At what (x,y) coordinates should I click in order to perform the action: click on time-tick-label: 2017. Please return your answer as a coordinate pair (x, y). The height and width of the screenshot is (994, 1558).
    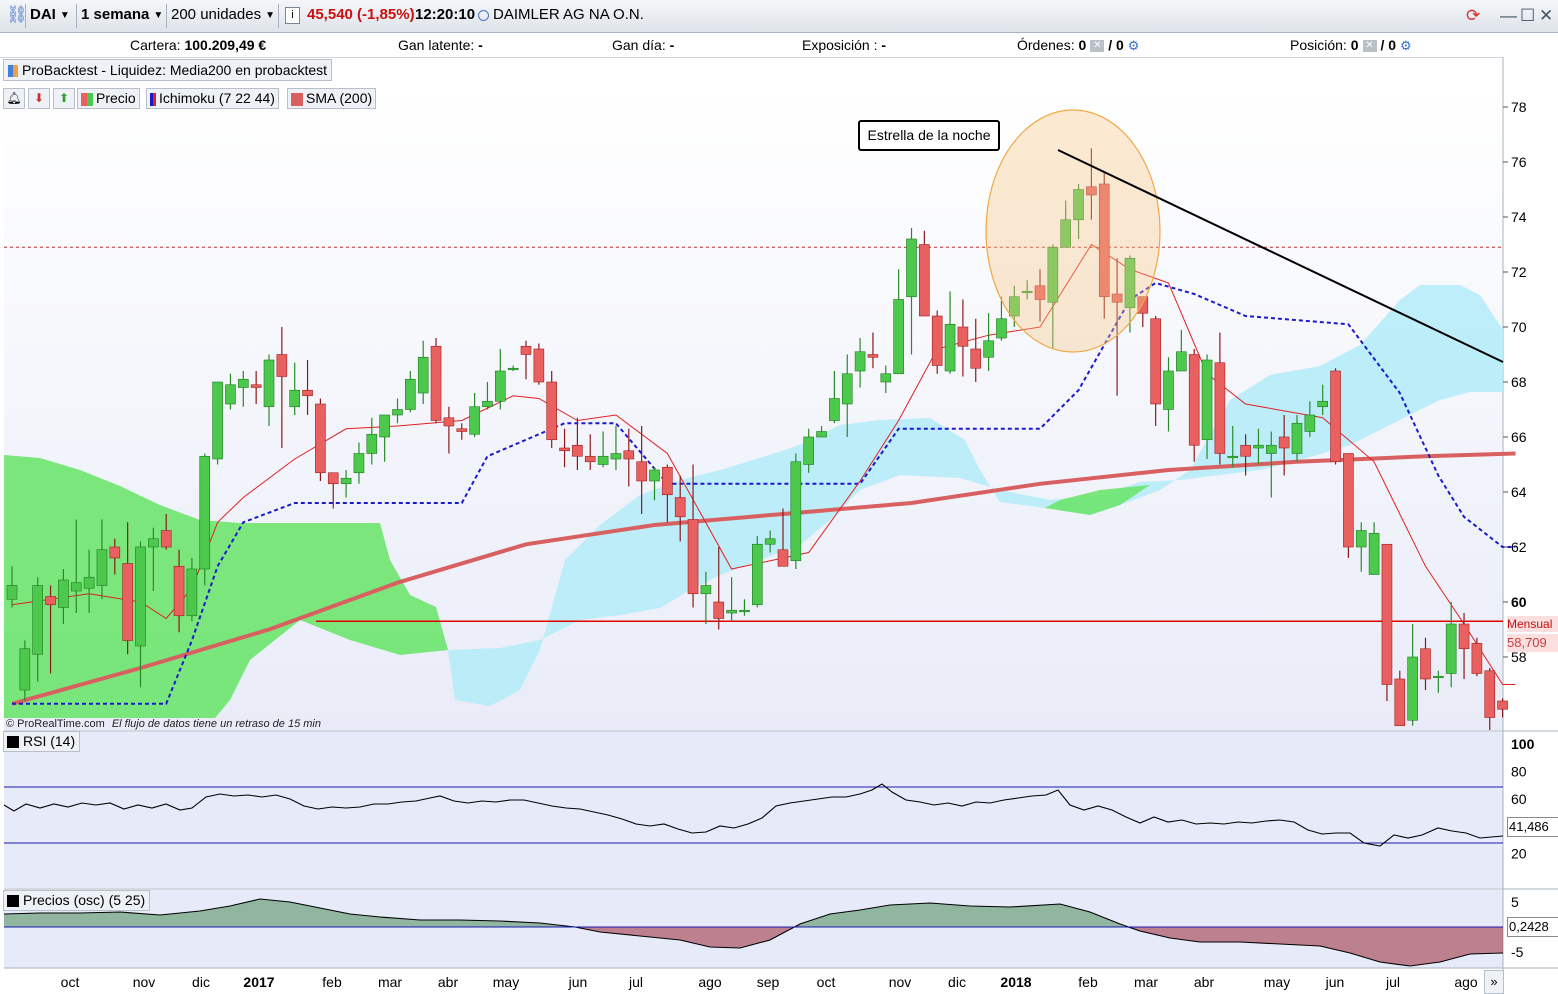
    Looking at the image, I should click on (258, 982).